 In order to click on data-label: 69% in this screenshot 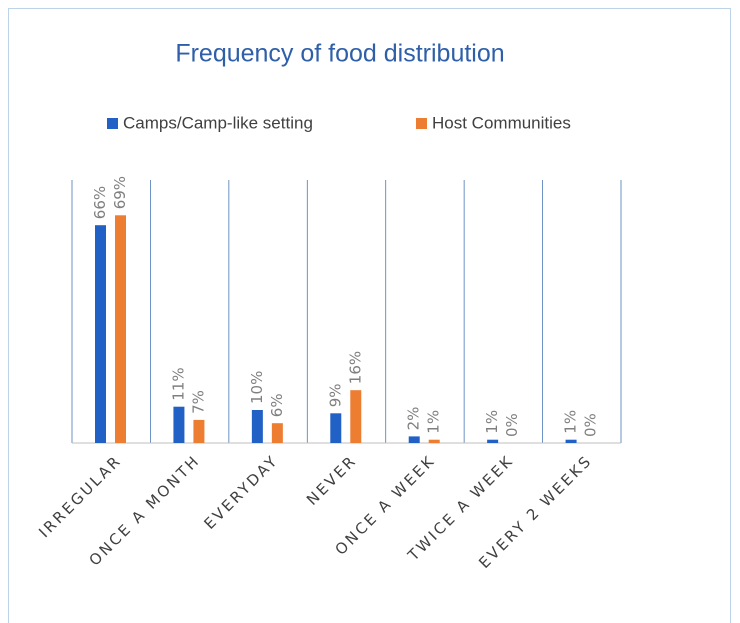, I will do `click(120, 192)`.